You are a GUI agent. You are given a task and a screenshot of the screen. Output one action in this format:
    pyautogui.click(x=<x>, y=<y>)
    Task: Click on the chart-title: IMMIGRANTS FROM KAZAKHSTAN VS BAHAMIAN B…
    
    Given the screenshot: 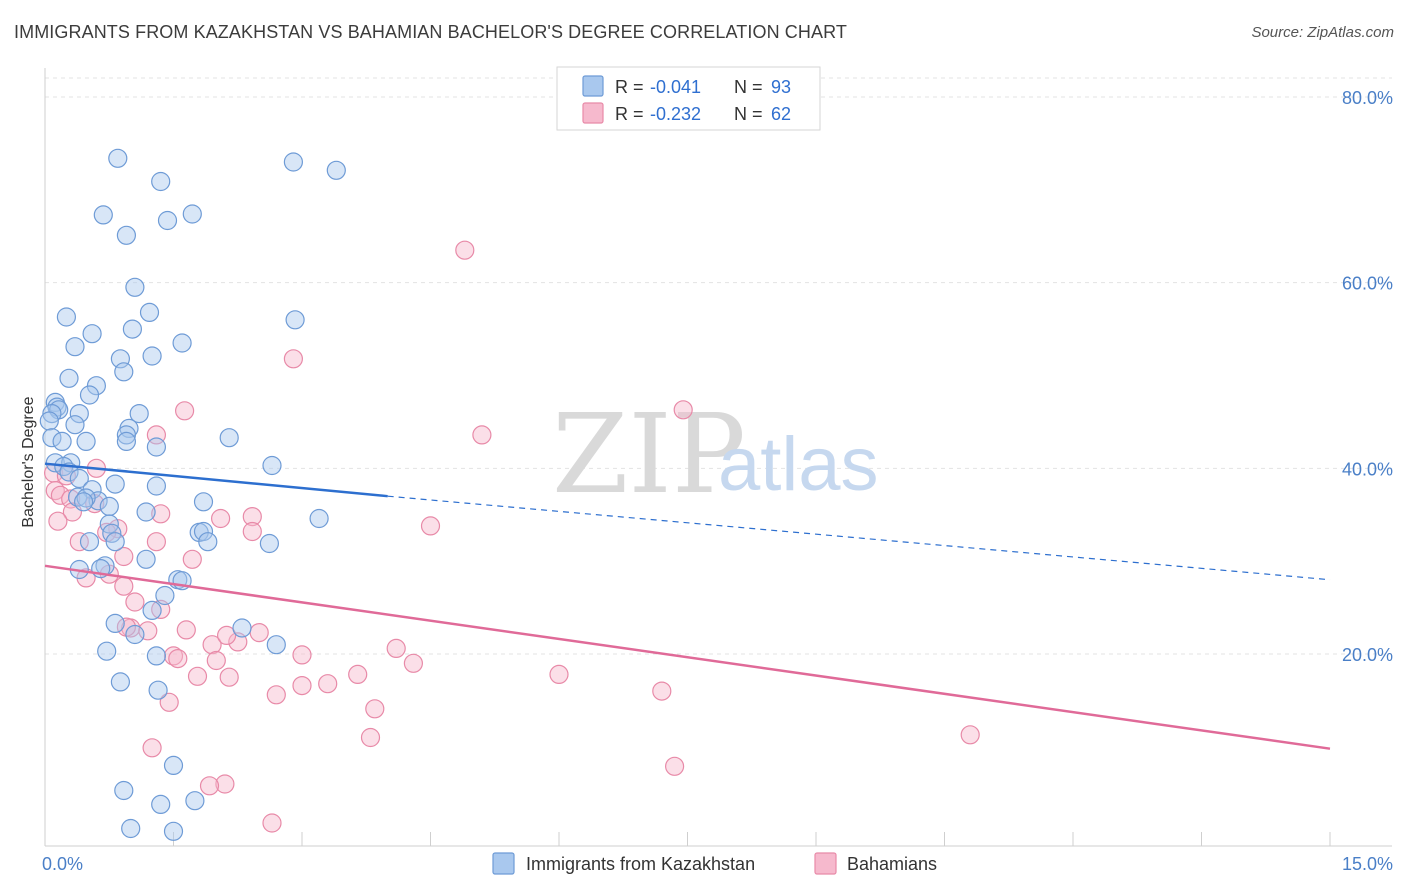 What is the action you would take?
    pyautogui.click(x=430, y=32)
    